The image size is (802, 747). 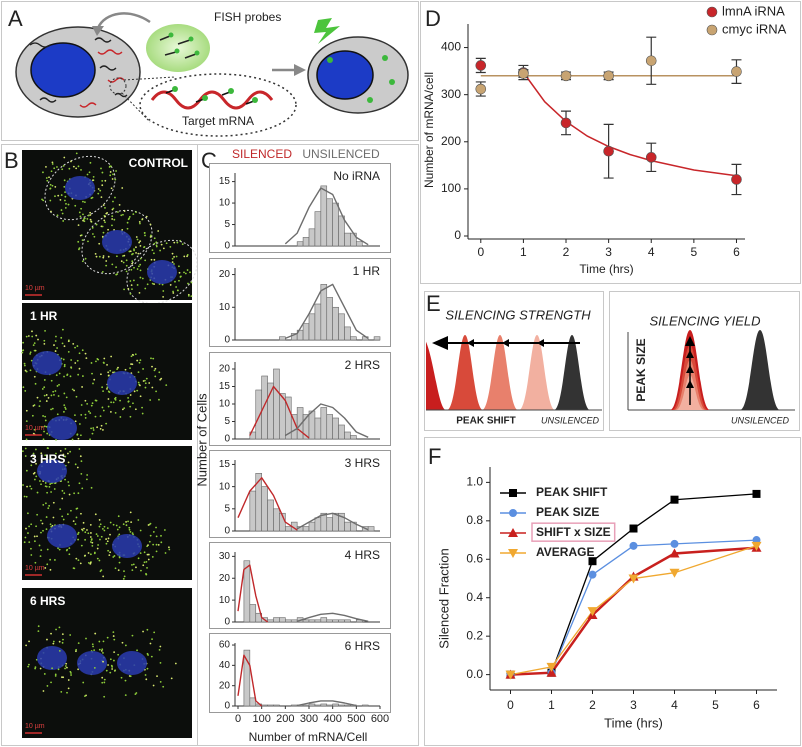 I want to click on x-tick-label: 3, so click(x=633, y=705).